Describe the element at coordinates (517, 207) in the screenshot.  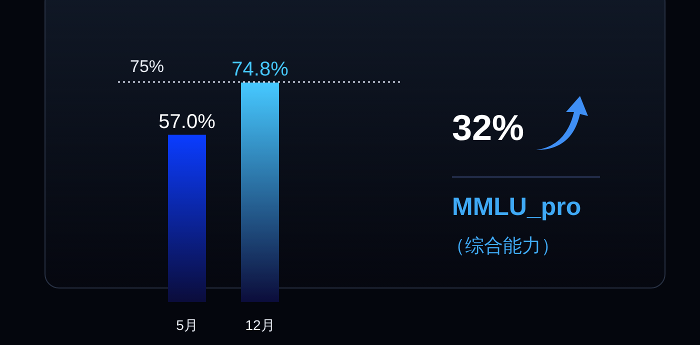
I see `annotation: MMLU_pro` at that location.